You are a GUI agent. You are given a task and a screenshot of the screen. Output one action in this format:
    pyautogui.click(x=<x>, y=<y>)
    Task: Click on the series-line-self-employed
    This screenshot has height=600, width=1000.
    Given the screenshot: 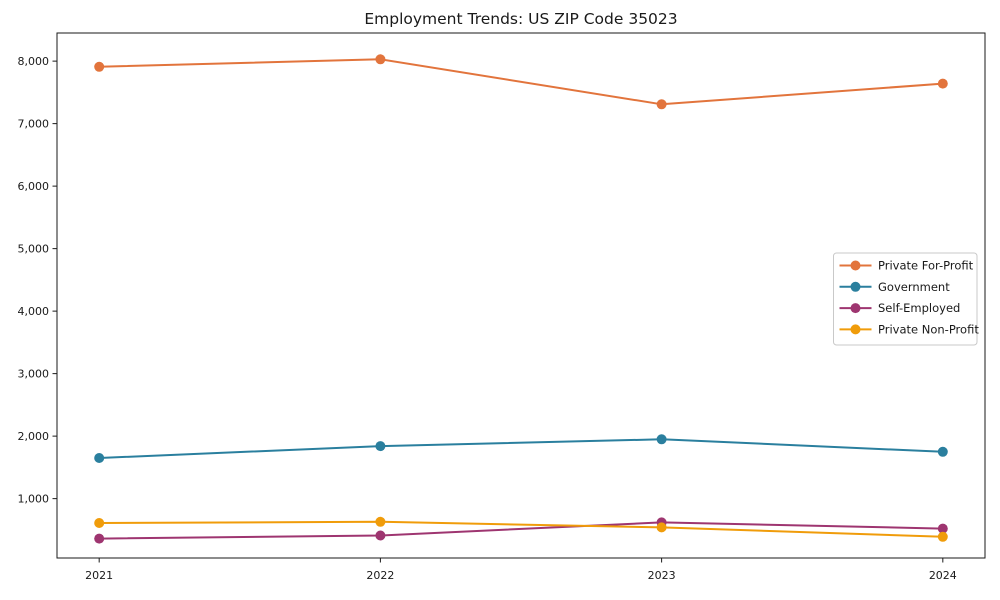 What is the action you would take?
    pyautogui.click(x=521, y=530)
    